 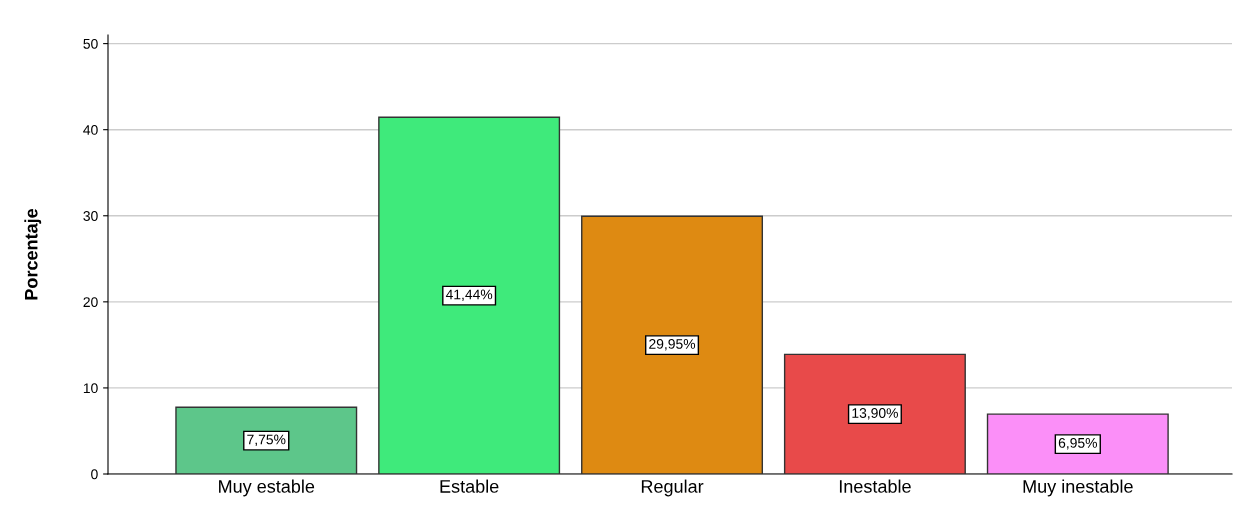 I want to click on data-label: 7,75%, so click(x=266, y=440).